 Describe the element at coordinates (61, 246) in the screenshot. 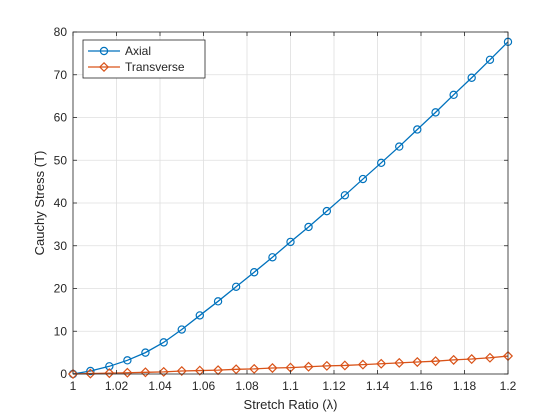

I see `y-tick-label: 30` at that location.